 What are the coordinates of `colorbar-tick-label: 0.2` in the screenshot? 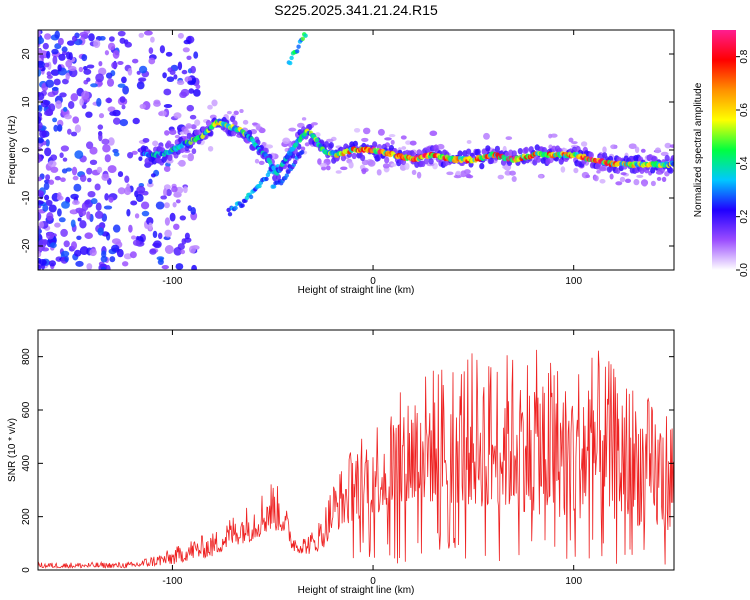 It's located at (744, 216).